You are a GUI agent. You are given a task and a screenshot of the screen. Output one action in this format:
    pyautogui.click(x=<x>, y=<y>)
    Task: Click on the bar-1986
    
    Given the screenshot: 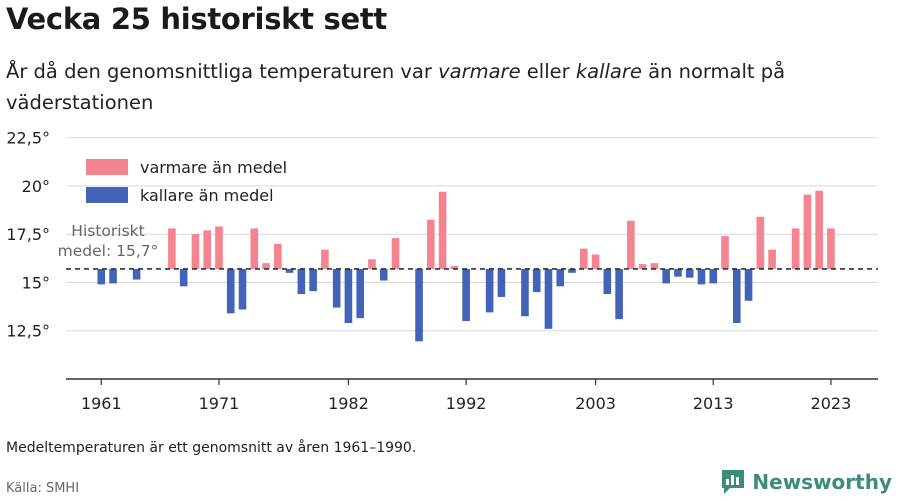 What is the action you would take?
    pyautogui.click(x=395, y=253)
    